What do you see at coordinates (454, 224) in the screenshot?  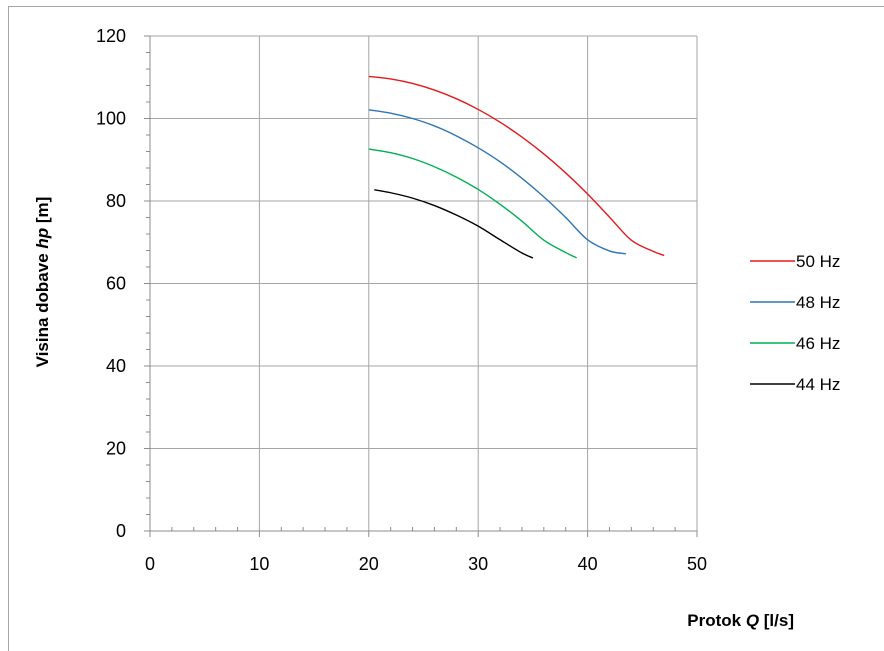 I see `series-line-44-hz` at bounding box center [454, 224].